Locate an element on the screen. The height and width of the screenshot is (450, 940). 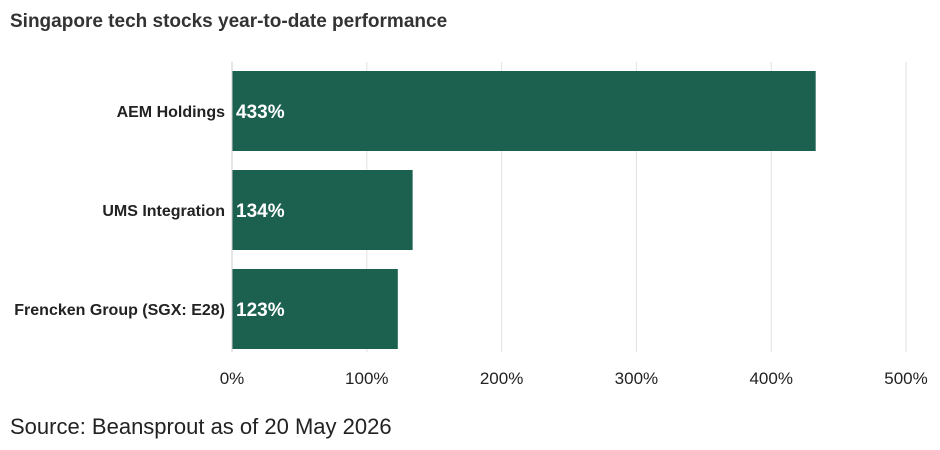
data-label: 433% is located at coordinates (260, 112).